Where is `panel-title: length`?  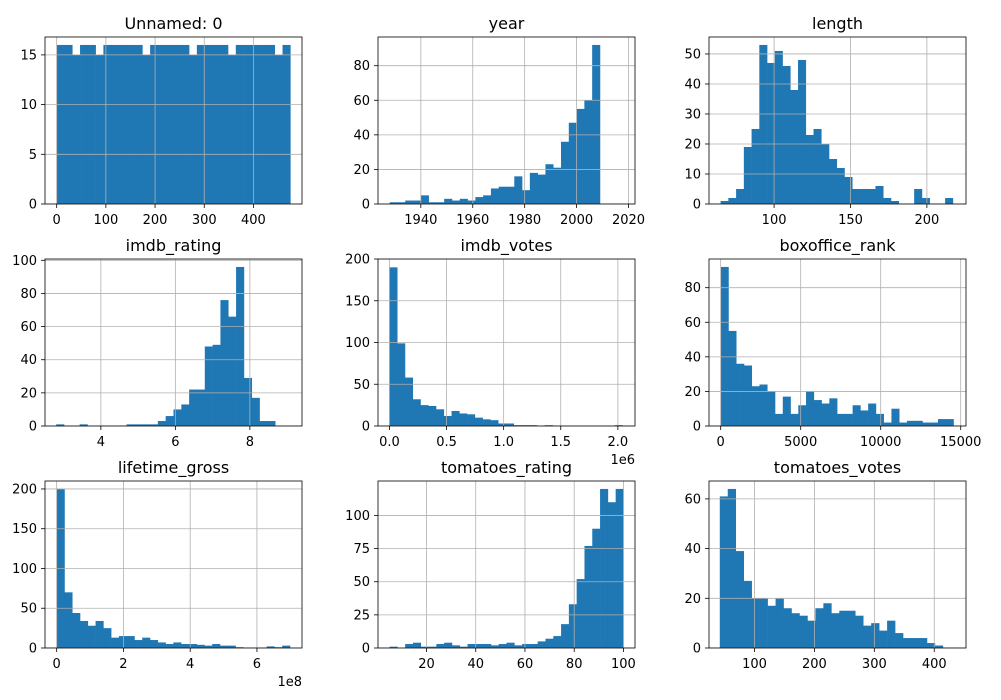
panel-title: length is located at coordinates (837, 23).